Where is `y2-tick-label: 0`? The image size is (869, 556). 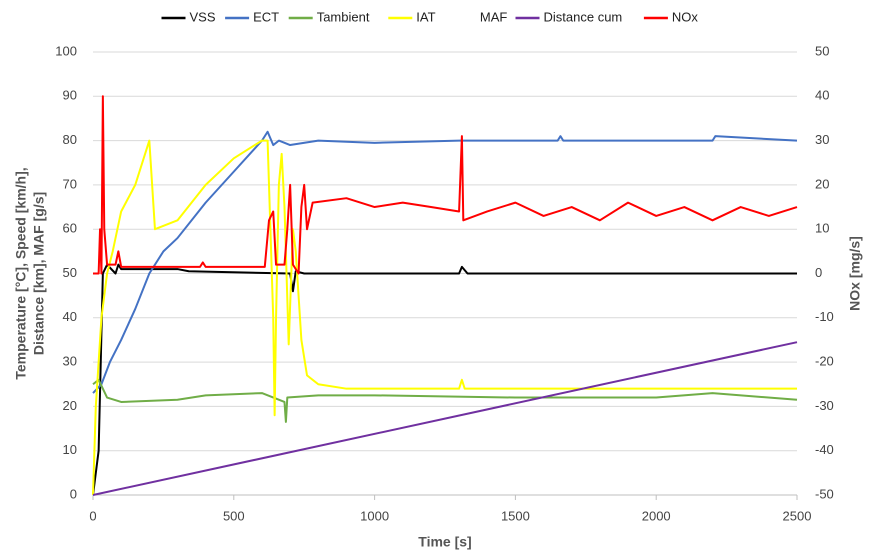
y2-tick-label: 0 is located at coordinates (818, 272).